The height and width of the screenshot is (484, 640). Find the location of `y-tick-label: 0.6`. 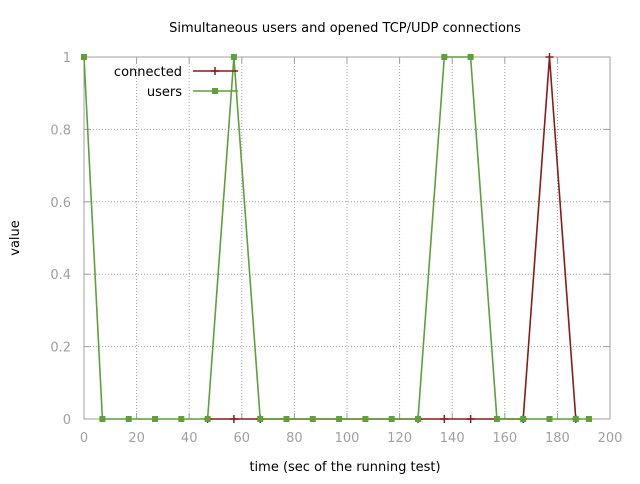

y-tick-label: 0.6 is located at coordinates (60, 203).